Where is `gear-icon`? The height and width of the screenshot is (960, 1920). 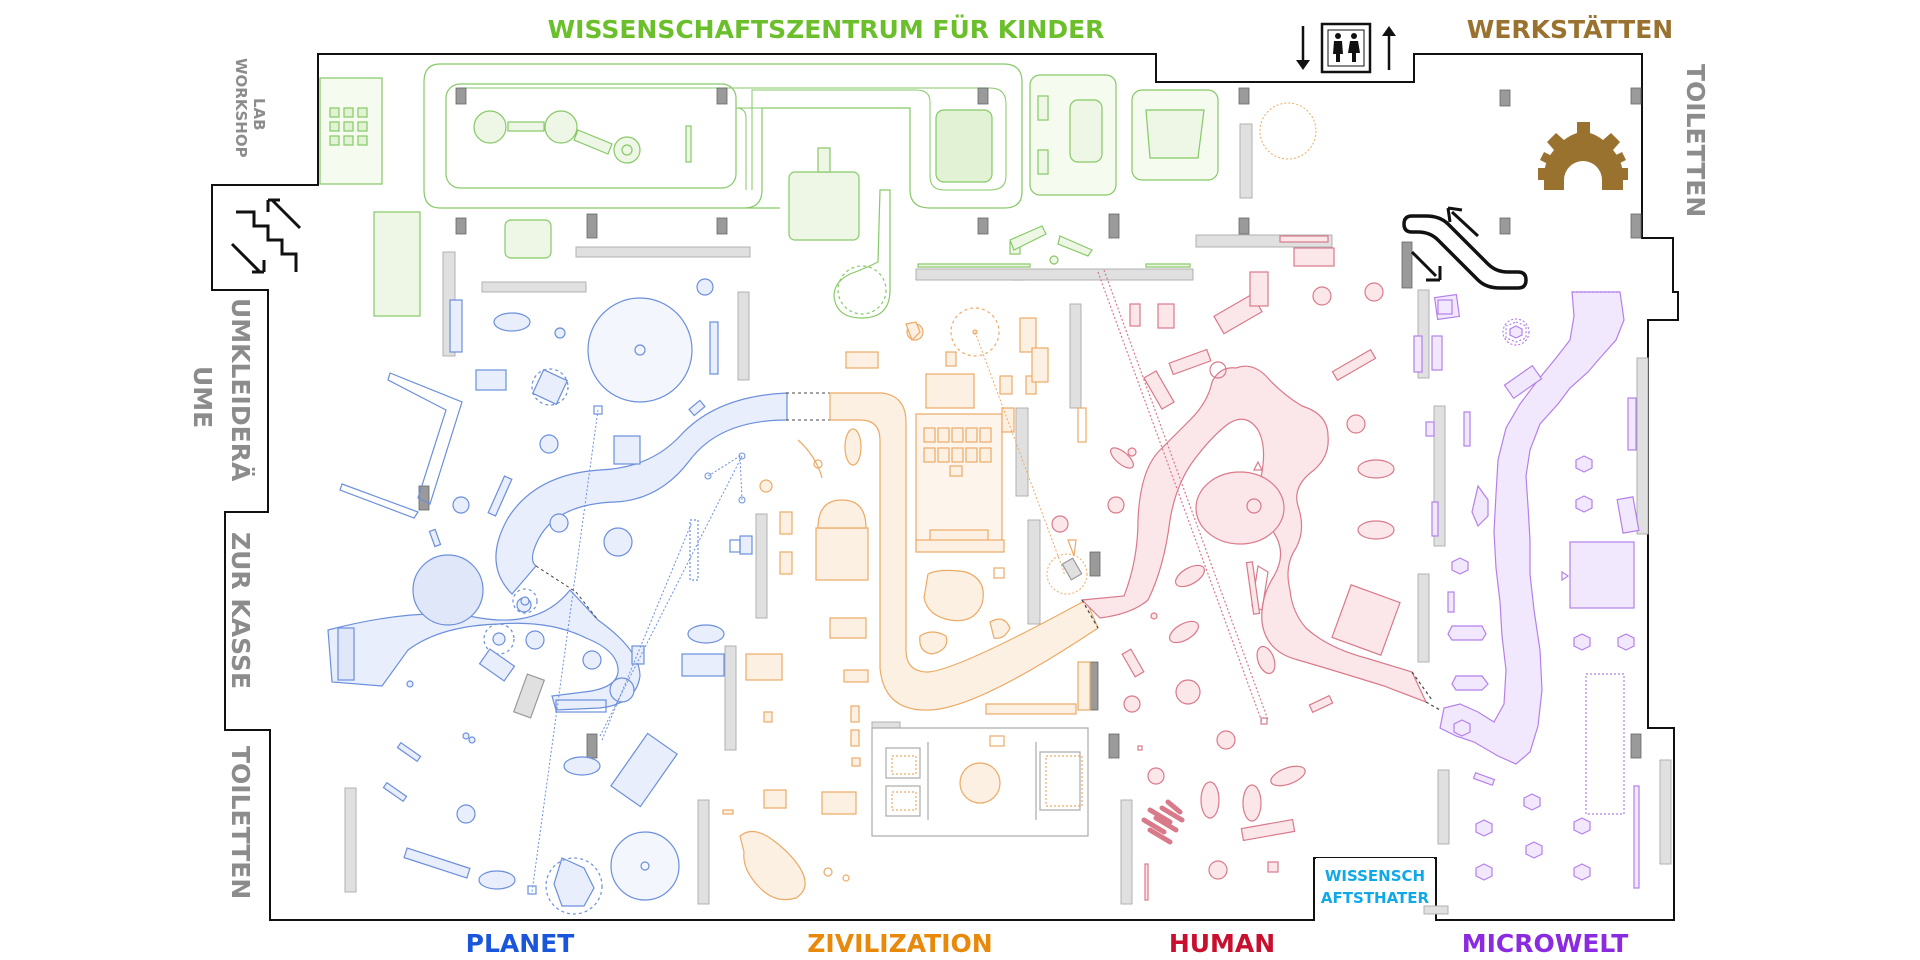
gear-icon is located at coordinates (1583, 156).